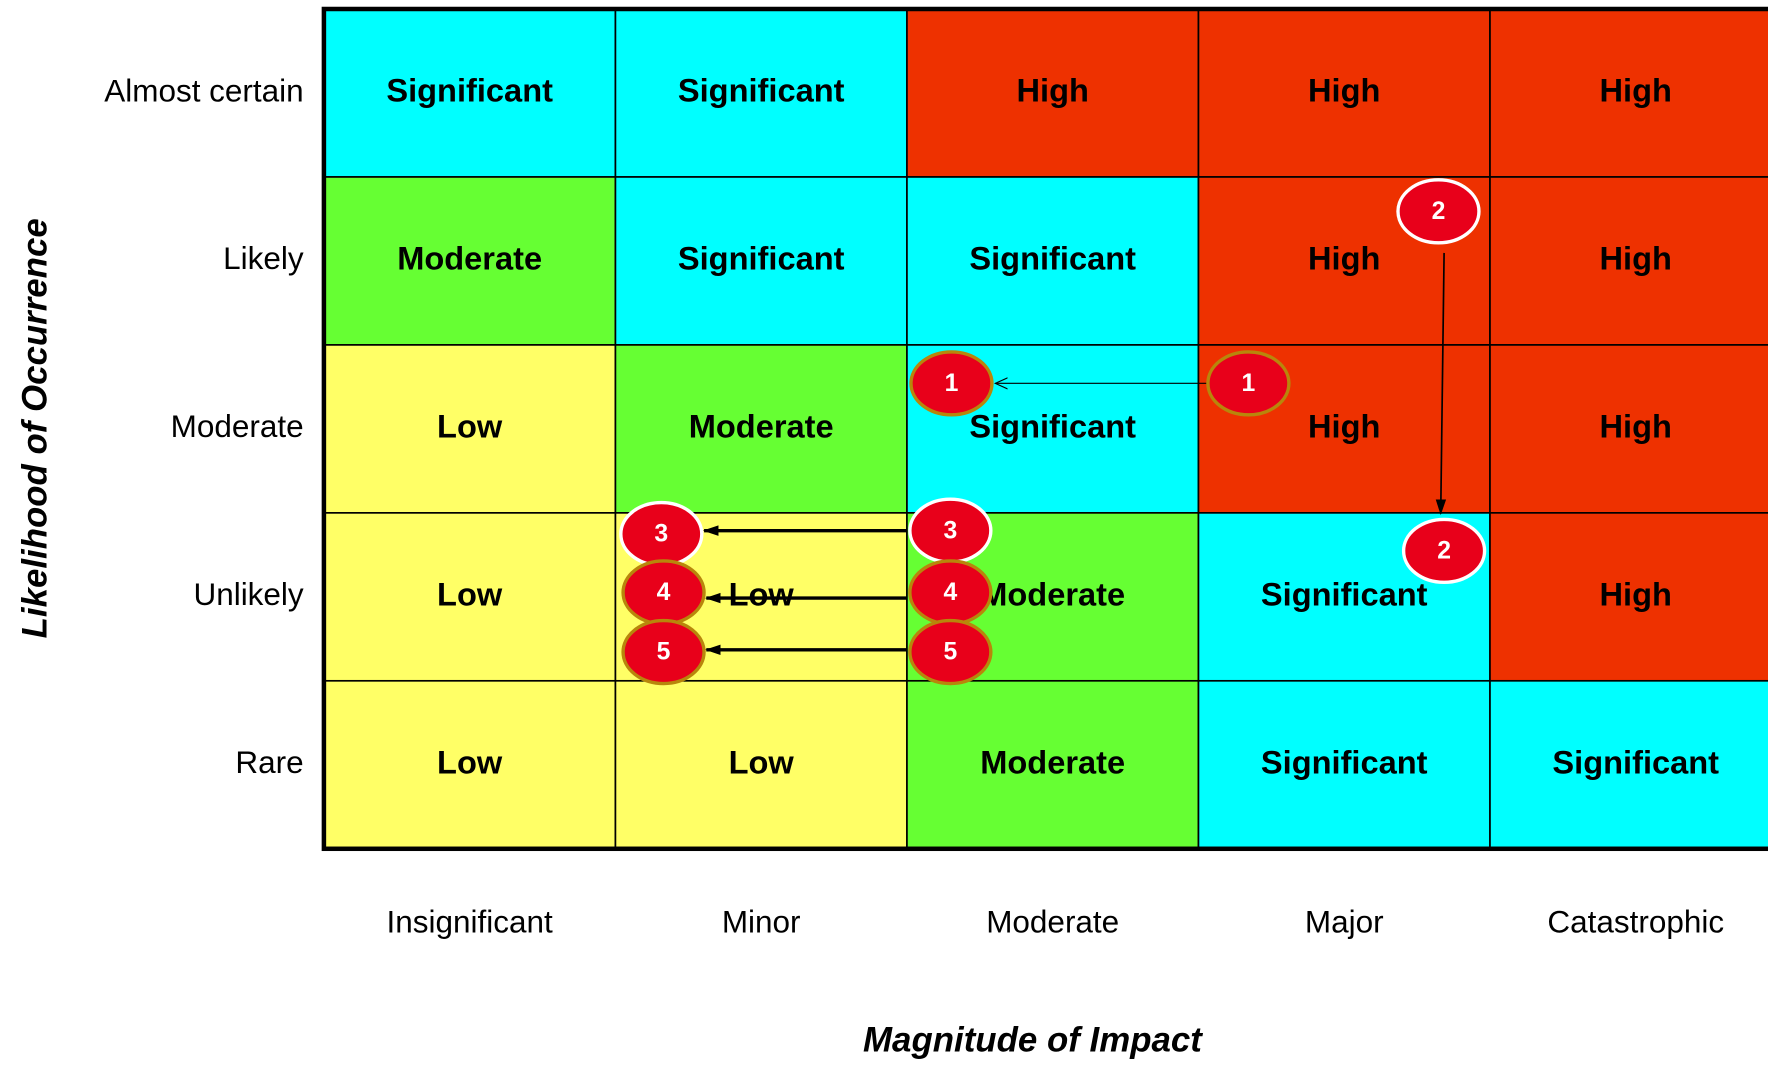 This screenshot has height=1068, width=1768. I want to click on row-label: Rare, so click(269, 762).